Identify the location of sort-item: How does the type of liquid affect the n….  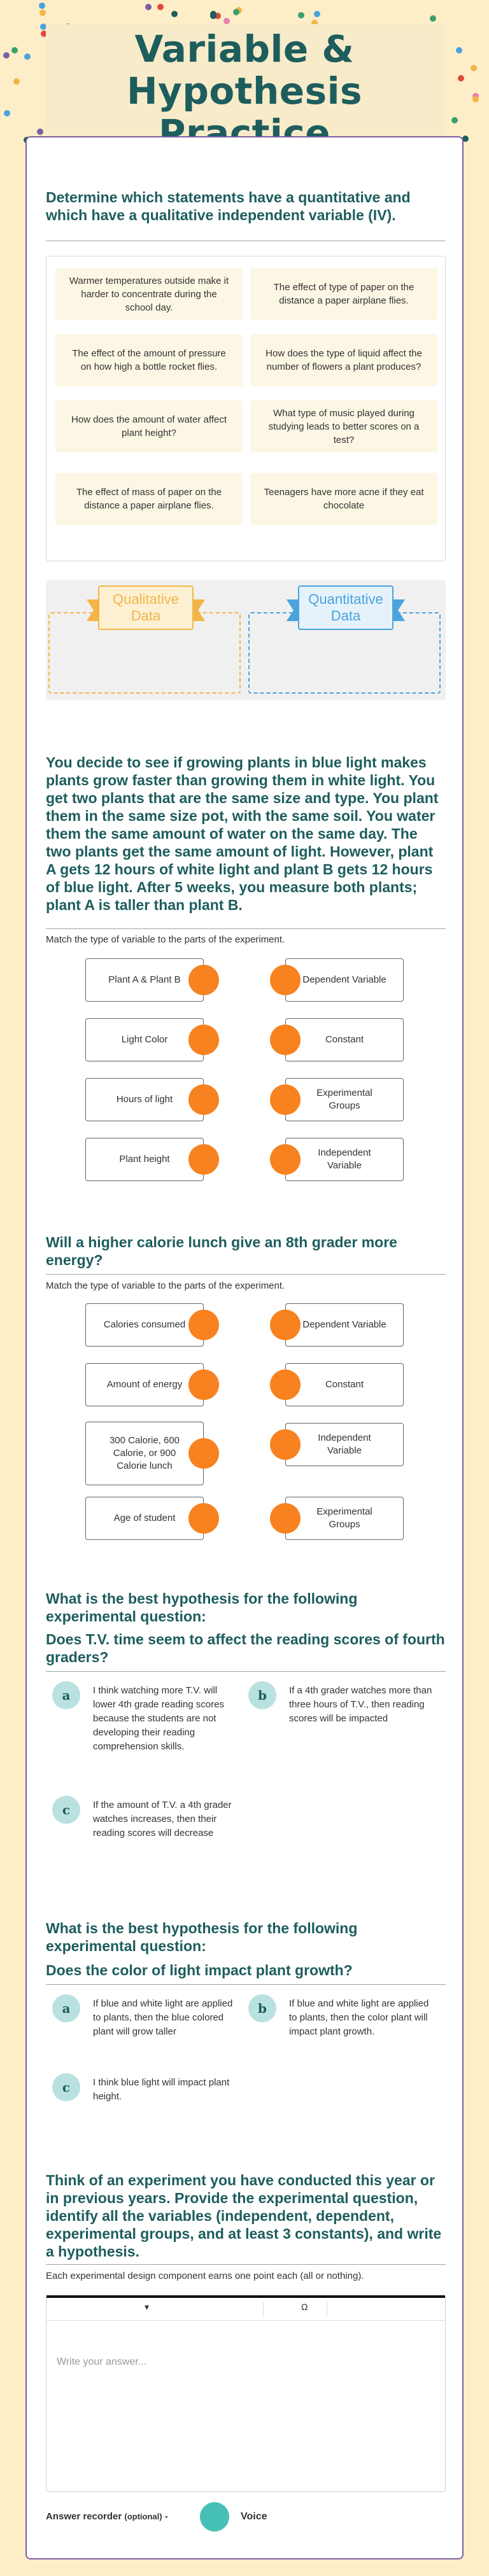
(343, 360).